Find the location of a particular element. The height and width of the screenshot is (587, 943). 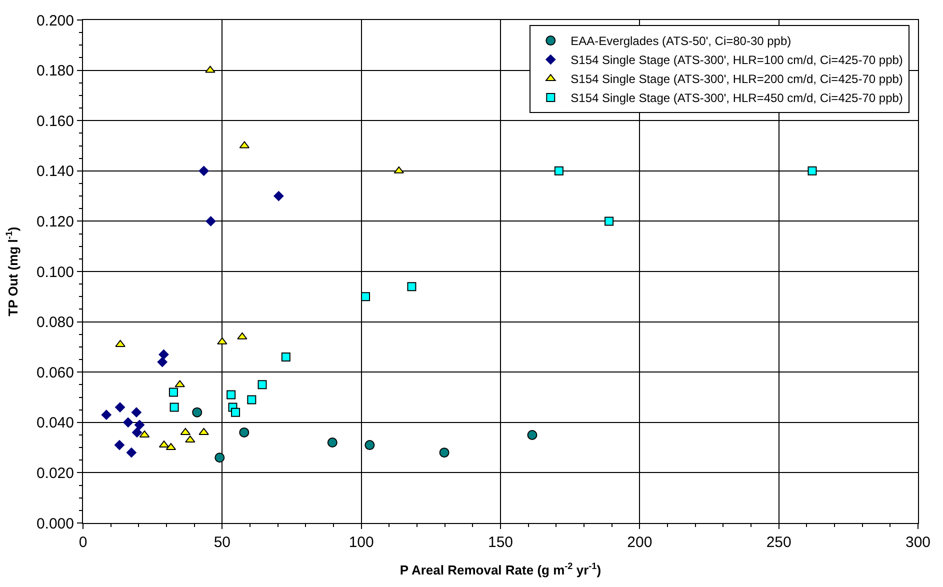

legend-label: S154 Single Stage (ATS-300', HLR=200 cm/d, Ci=425-70 ppb) is located at coordinates (736, 79).